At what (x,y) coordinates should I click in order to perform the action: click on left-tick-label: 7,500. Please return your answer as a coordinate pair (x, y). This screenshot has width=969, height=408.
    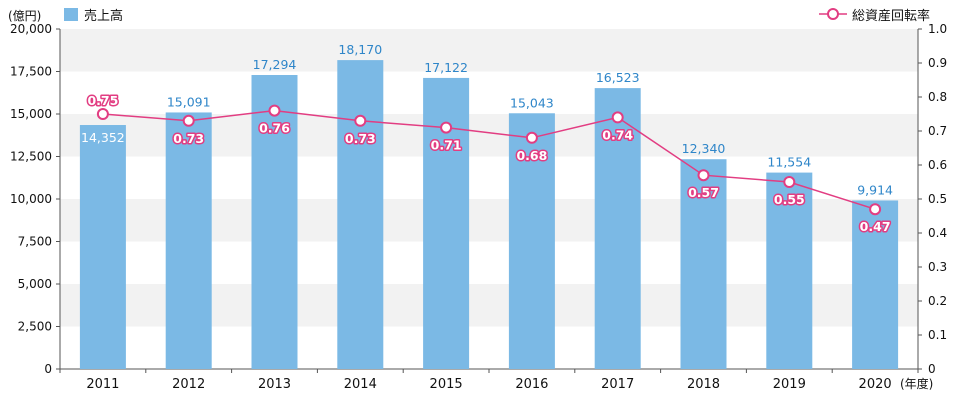
    Looking at the image, I should click on (35, 242).